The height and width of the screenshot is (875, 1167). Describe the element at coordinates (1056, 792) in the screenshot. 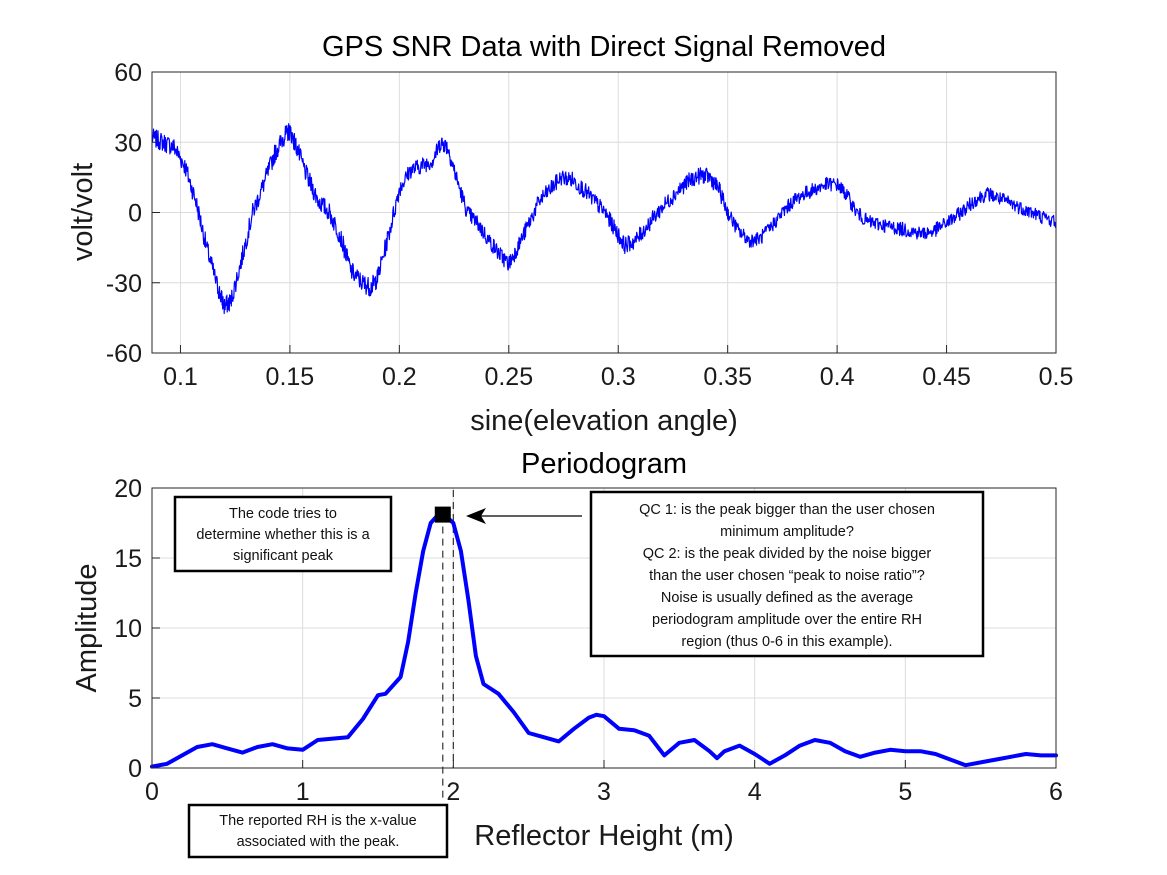

I see `periodogram-x-tick-label: 6` at that location.